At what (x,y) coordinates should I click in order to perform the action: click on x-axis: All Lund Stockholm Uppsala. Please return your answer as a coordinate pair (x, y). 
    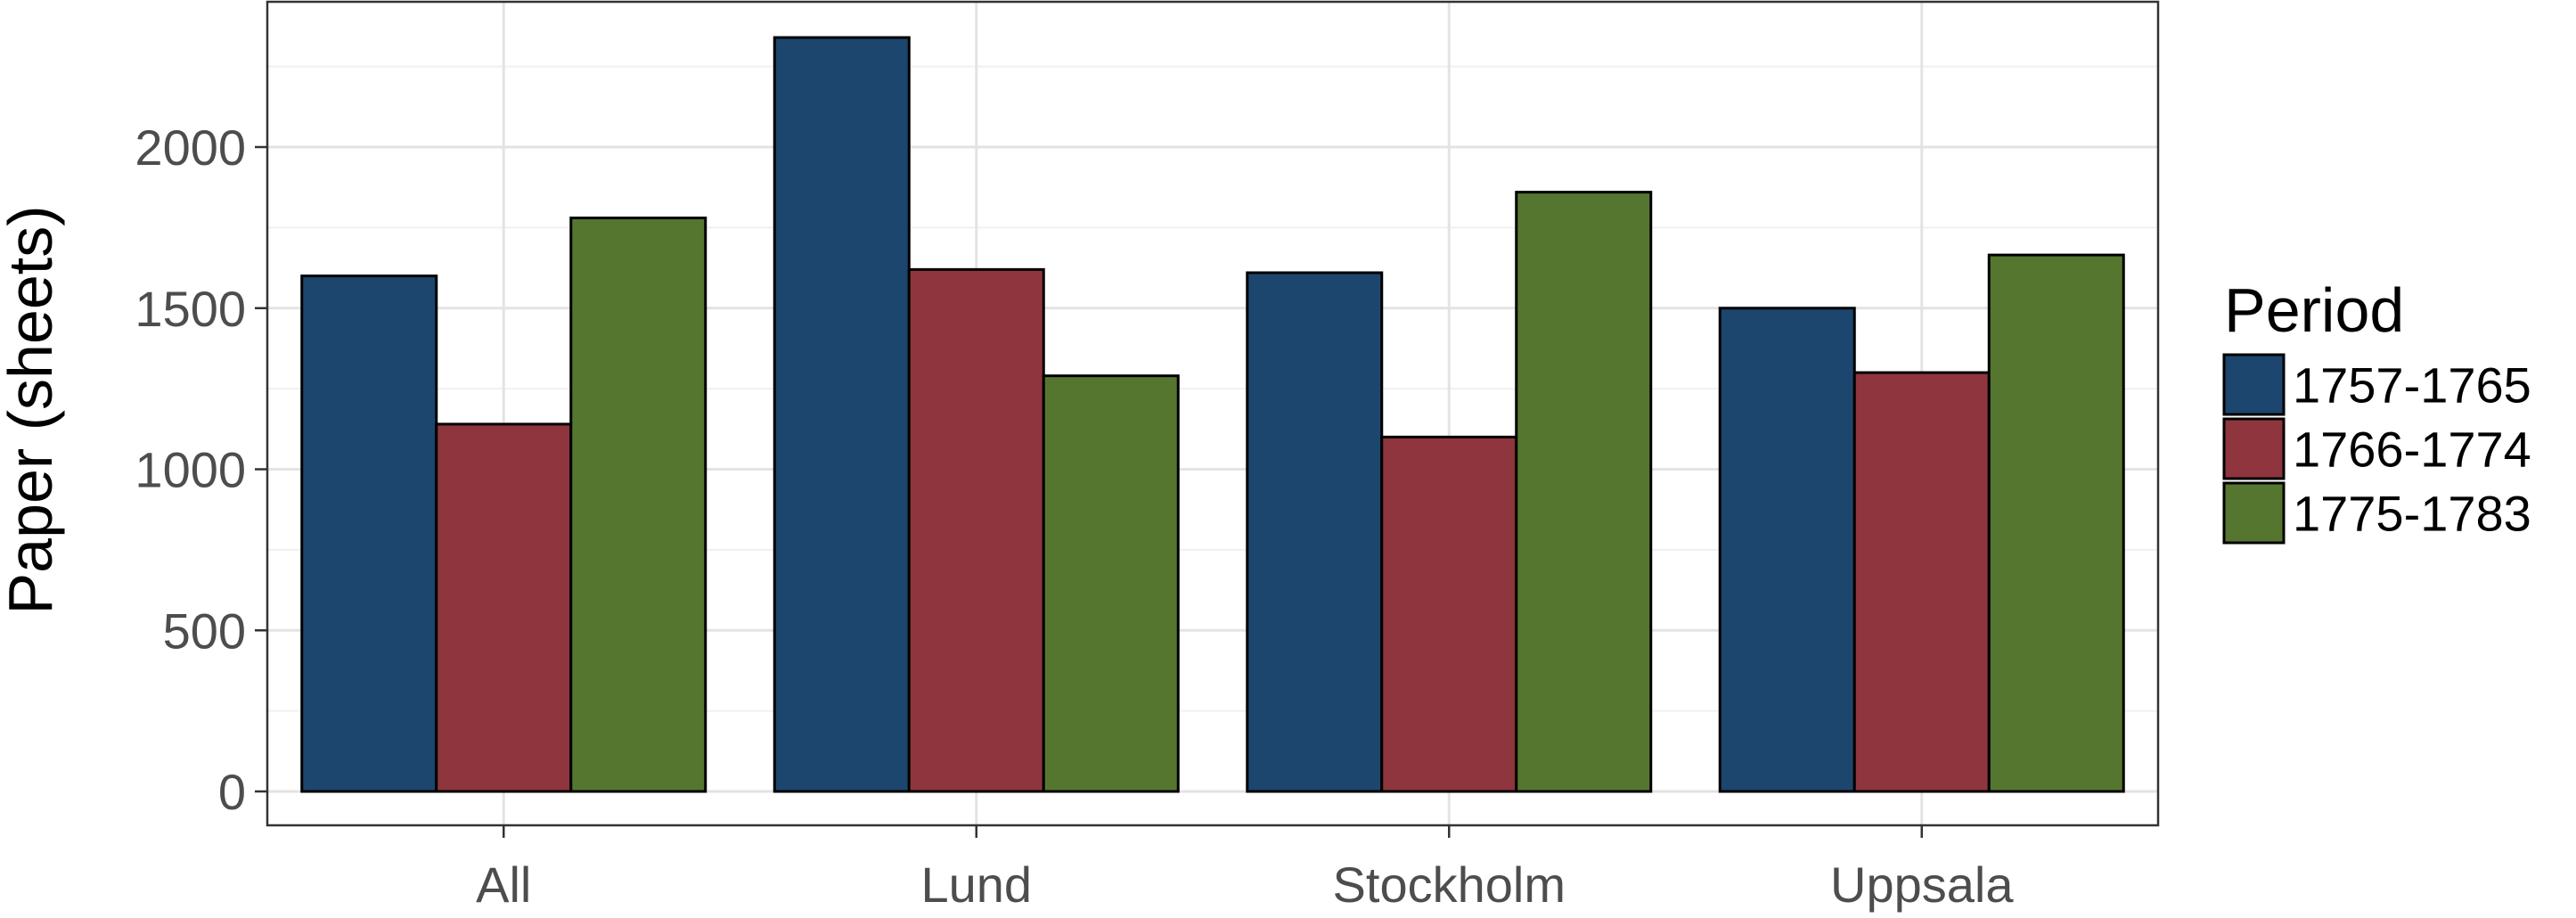
    Looking at the image, I should click on (1245, 869).